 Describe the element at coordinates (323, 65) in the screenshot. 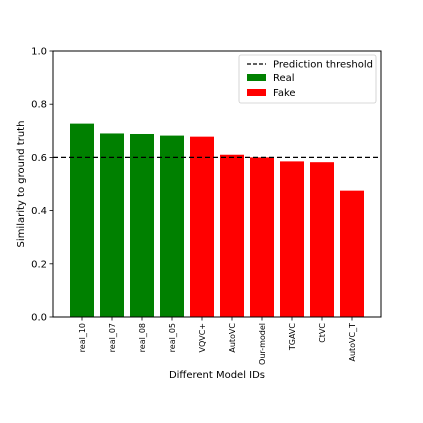

I see `legend-threshold-label: Prediction threshold` at that location.